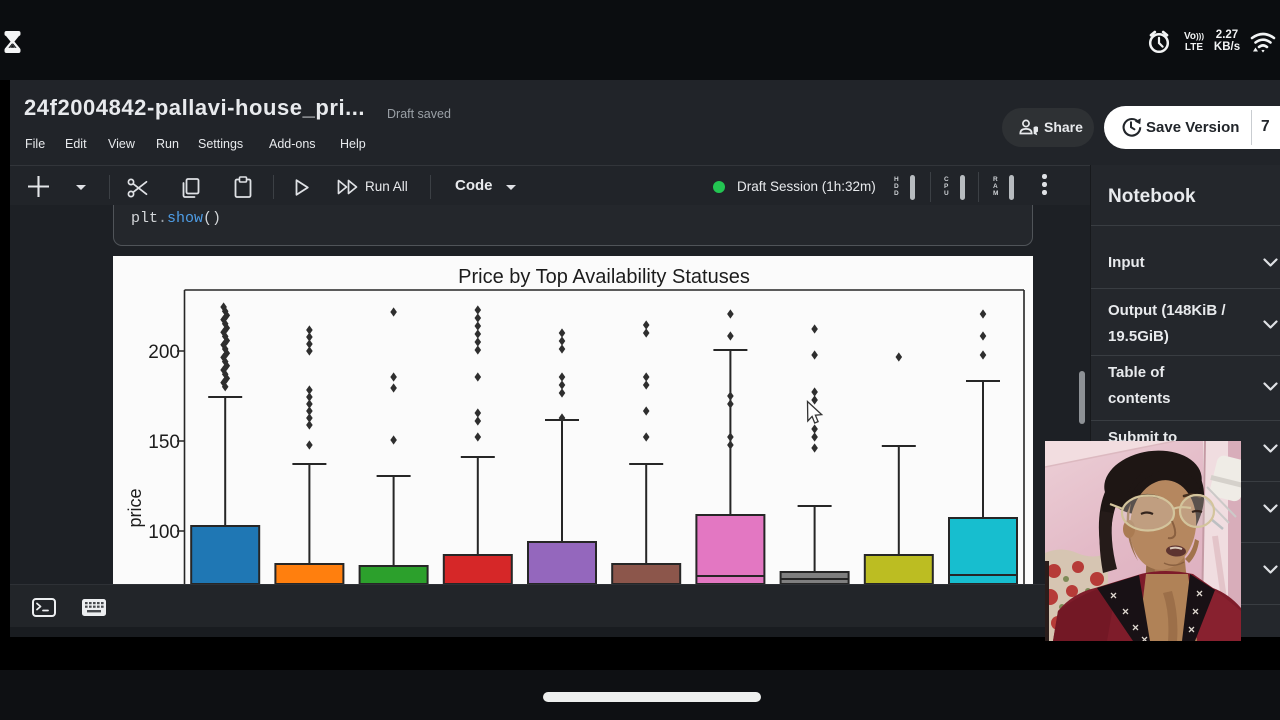 This screenshot has width=1280, height=720. I want to click on svg-text: M, so click(995, 193).